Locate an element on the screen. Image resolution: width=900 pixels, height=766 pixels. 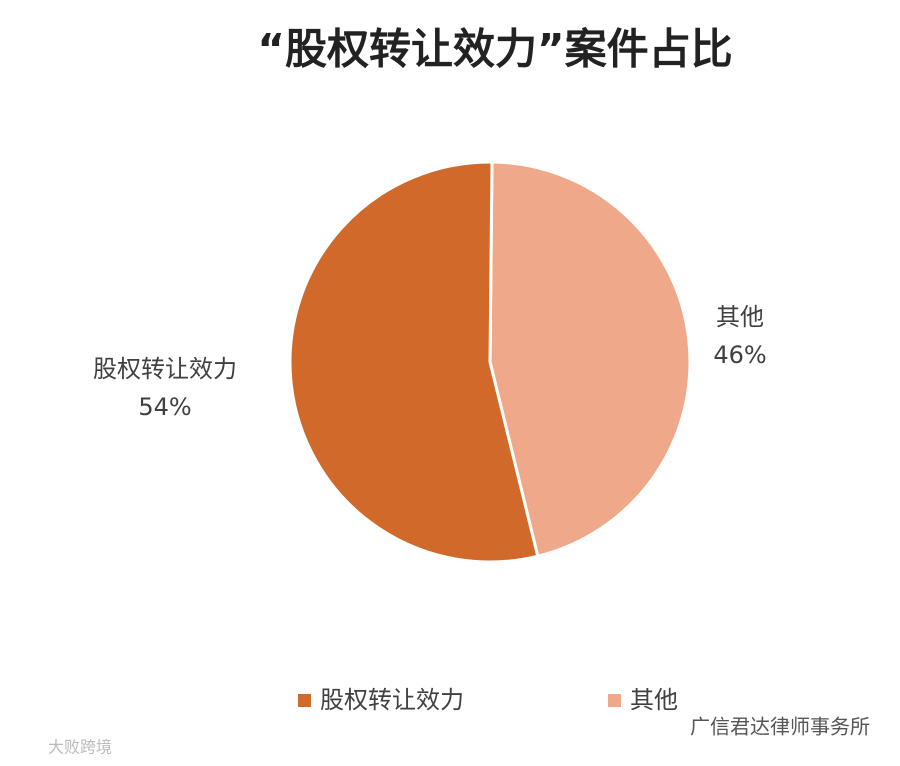
legend-label: 股权转让效力 is located at coordinates (392, 700).